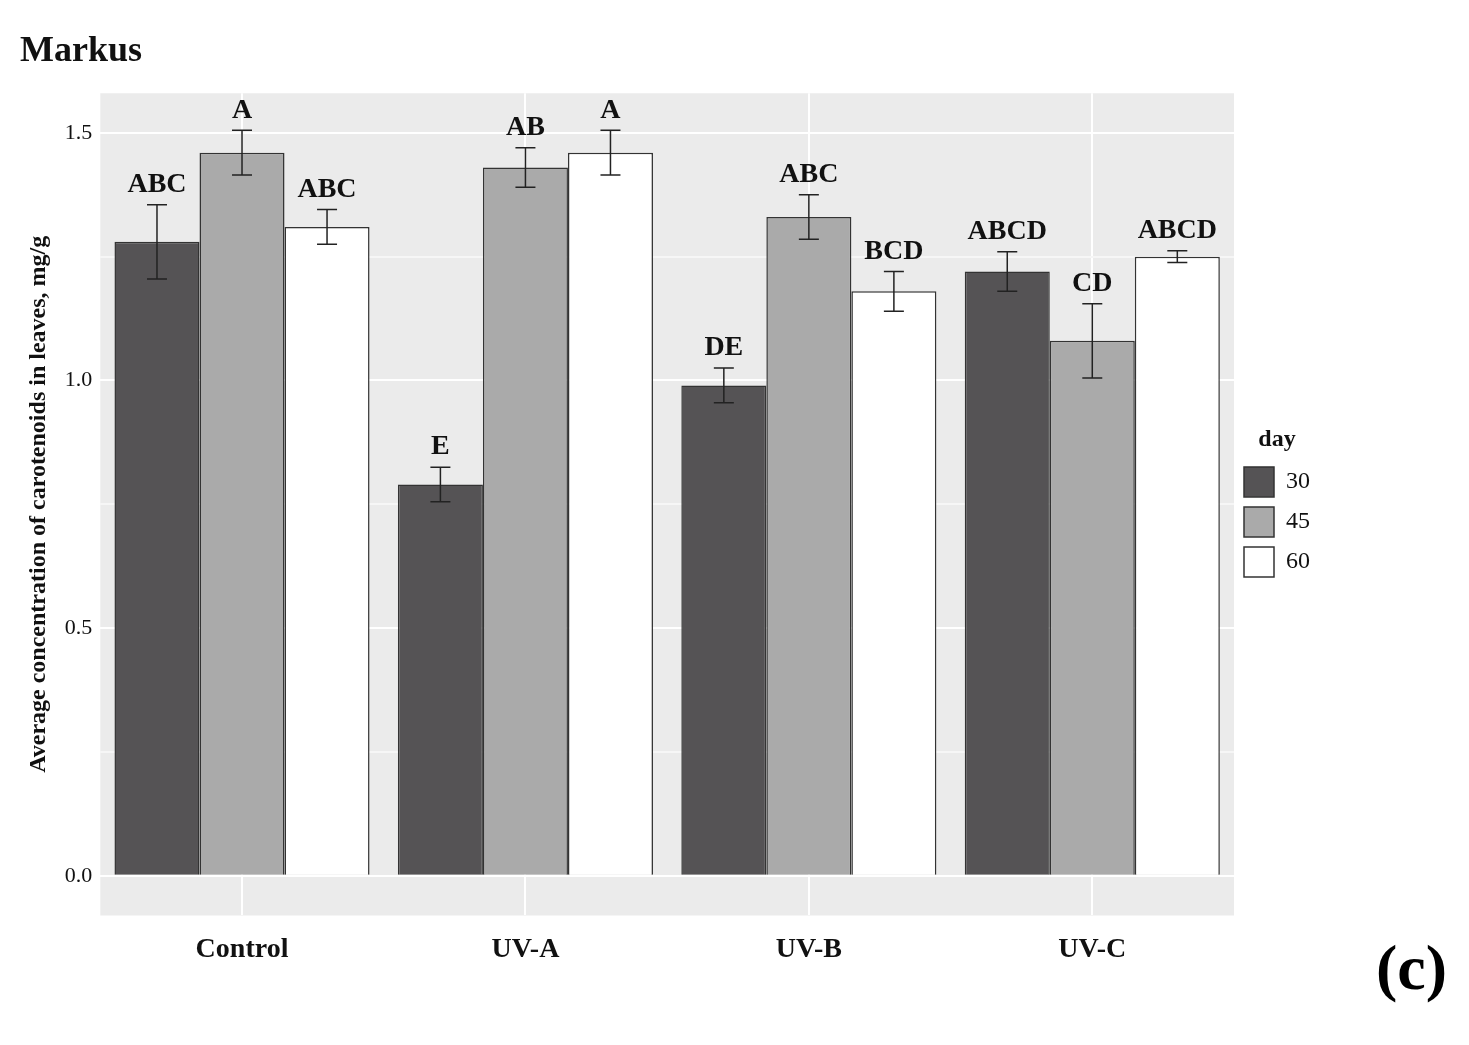 The height and width of the screenshot is (1045, 1469). What do you see at coordinates (724, 346) in the screenshot?
I see `data-label: DE` at bounding box center [724, 346].